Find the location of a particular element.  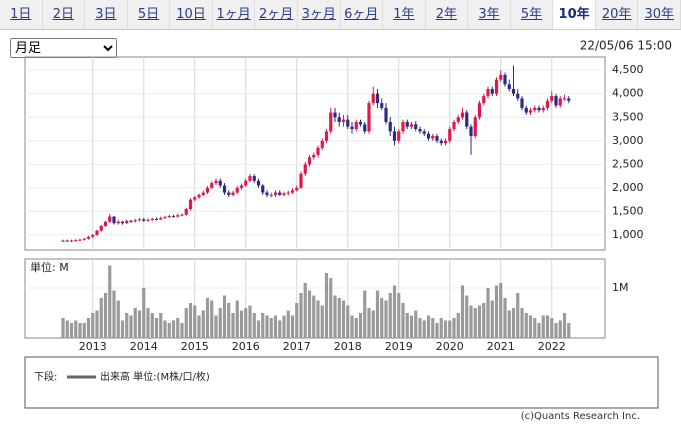

period-tab: 5年 is located at coordinates (532, 14).